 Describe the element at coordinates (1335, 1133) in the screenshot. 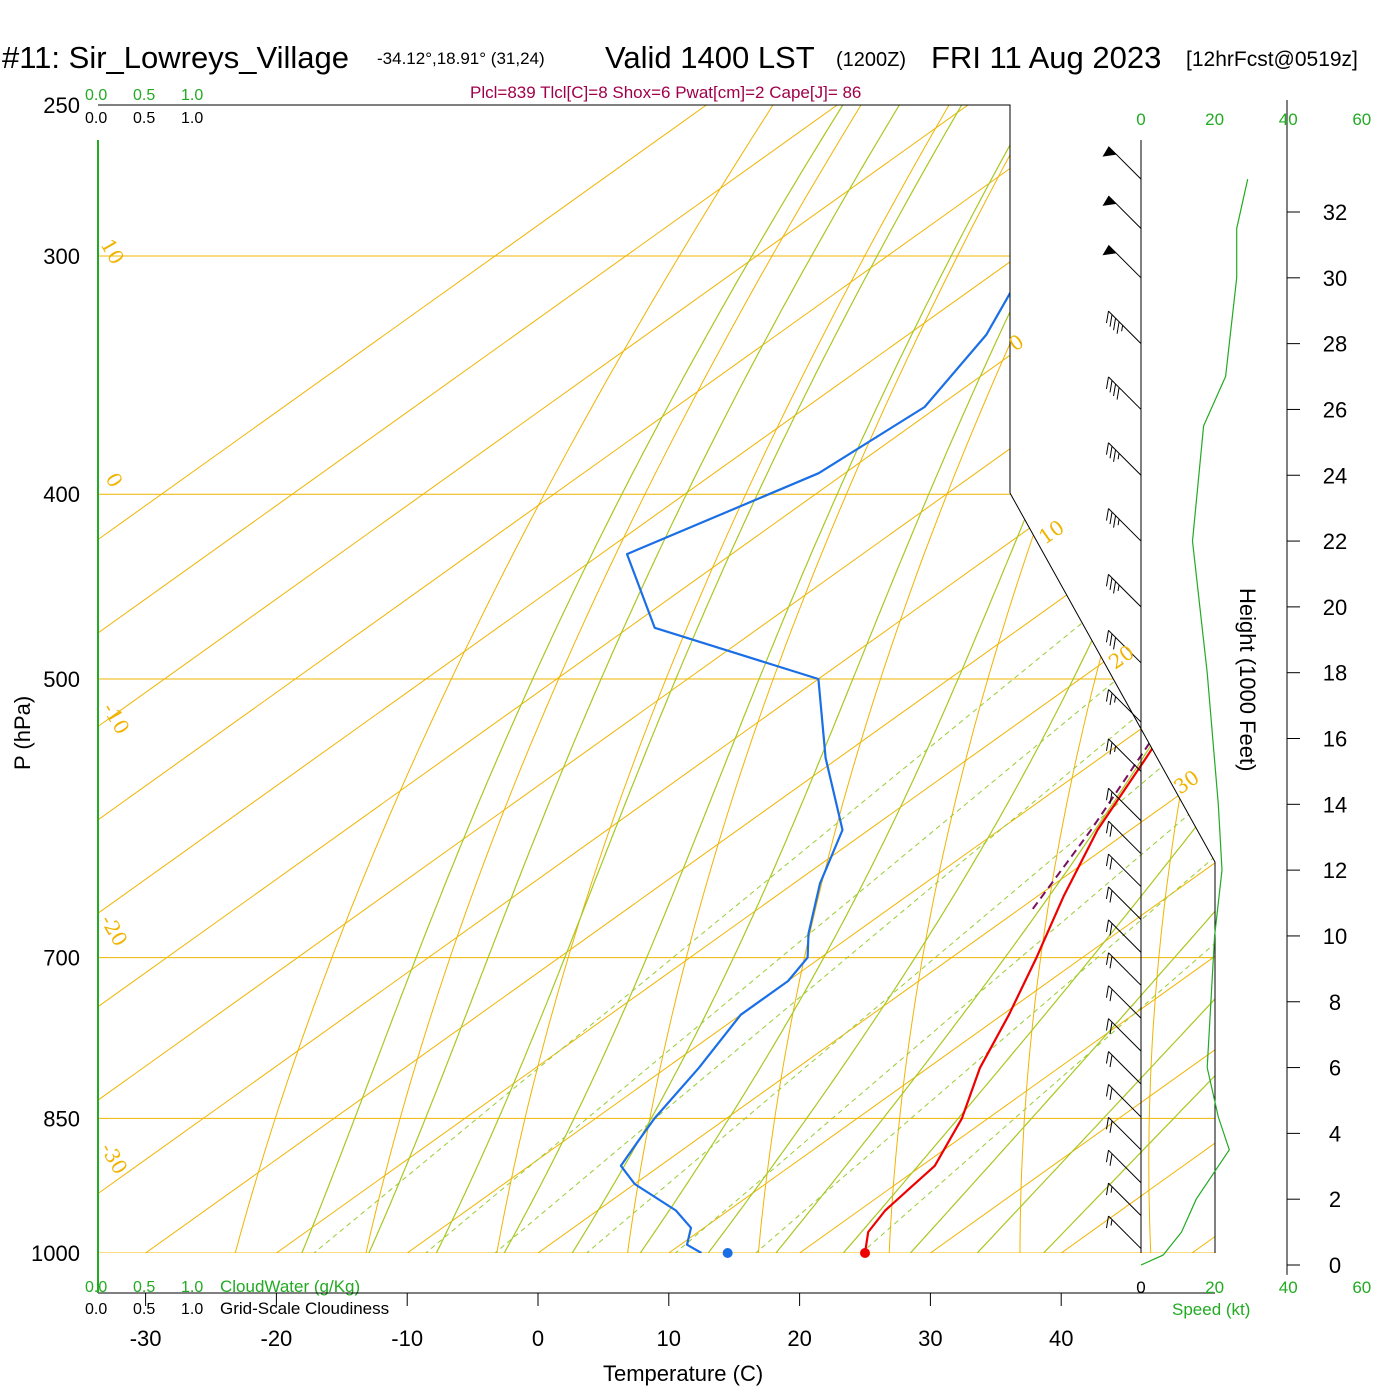

I see `height-tick-label: 4` at that location.